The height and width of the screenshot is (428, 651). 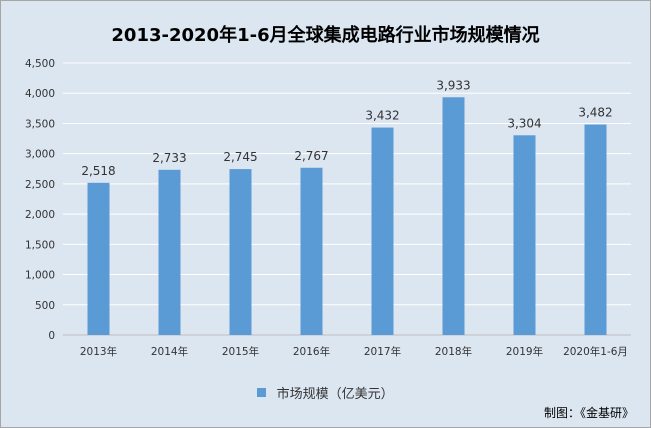 What do you see at coordinates (382, 116) in the screenshot?
I see `data-label: 3,432` at bounding box center [382, 116].